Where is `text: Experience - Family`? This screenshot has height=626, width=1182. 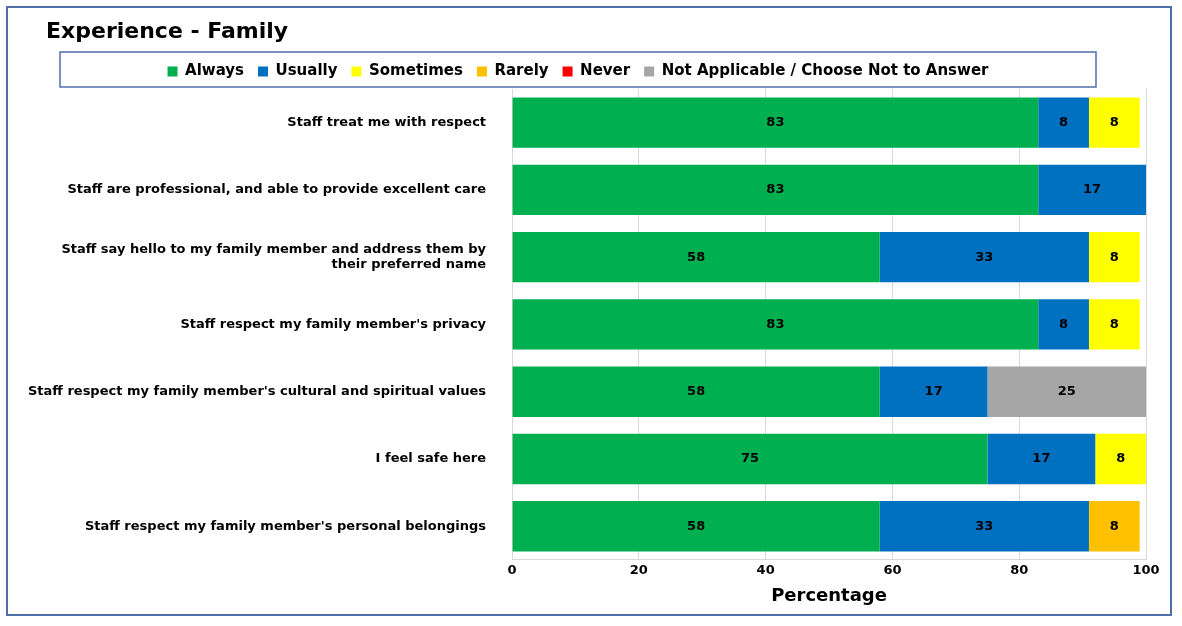
text: Experience - Family is located at coordinates (167, 30).